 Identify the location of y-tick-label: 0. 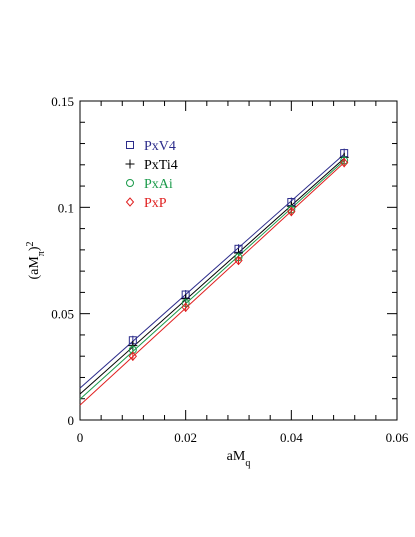
(71, 420).